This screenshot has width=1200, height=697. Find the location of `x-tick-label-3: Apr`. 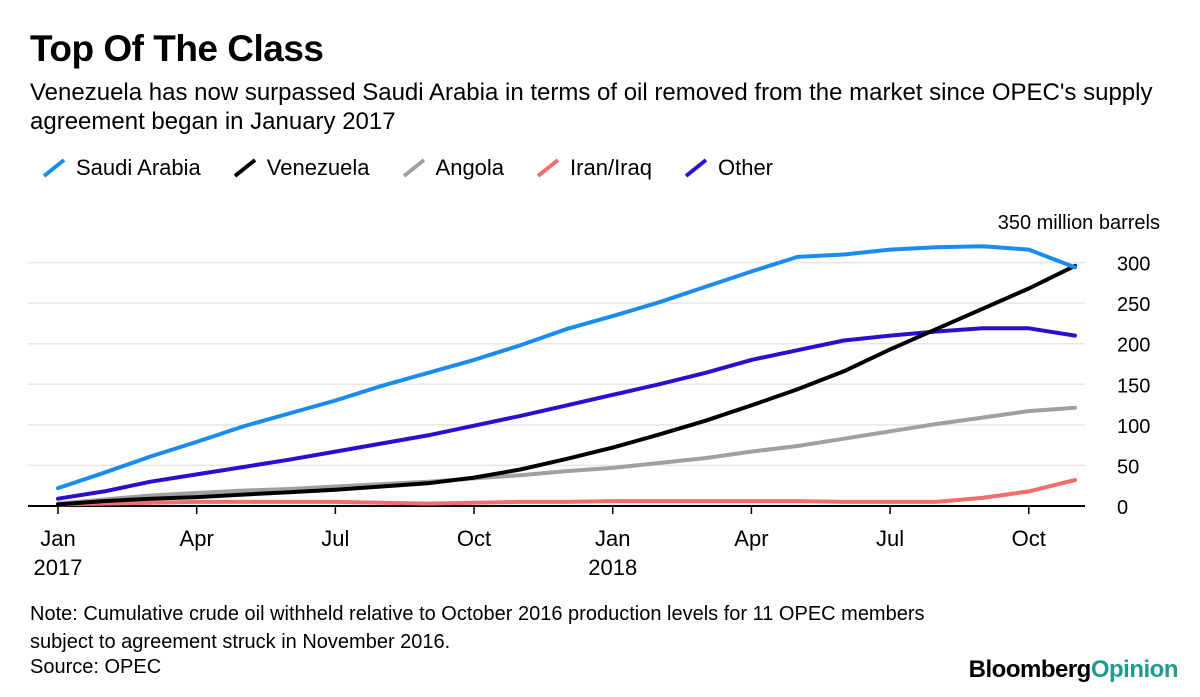

x-tick-label-3: Apr is located at coordinates (197, 538).